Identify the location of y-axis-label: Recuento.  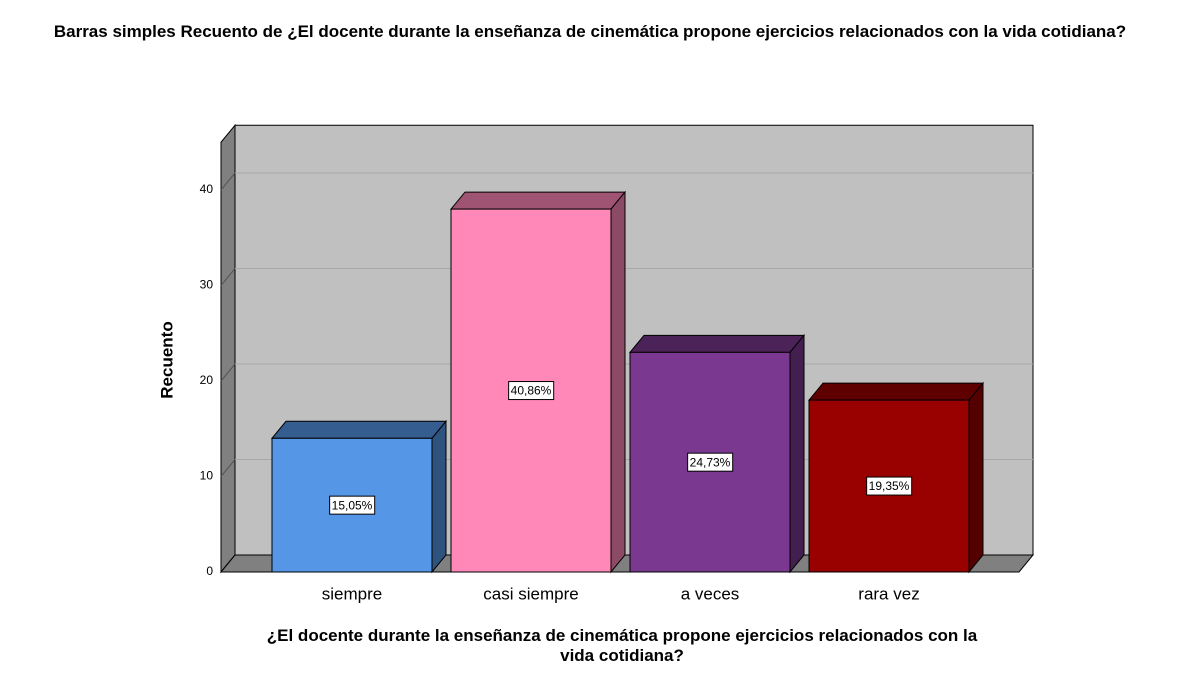
(166, 359).